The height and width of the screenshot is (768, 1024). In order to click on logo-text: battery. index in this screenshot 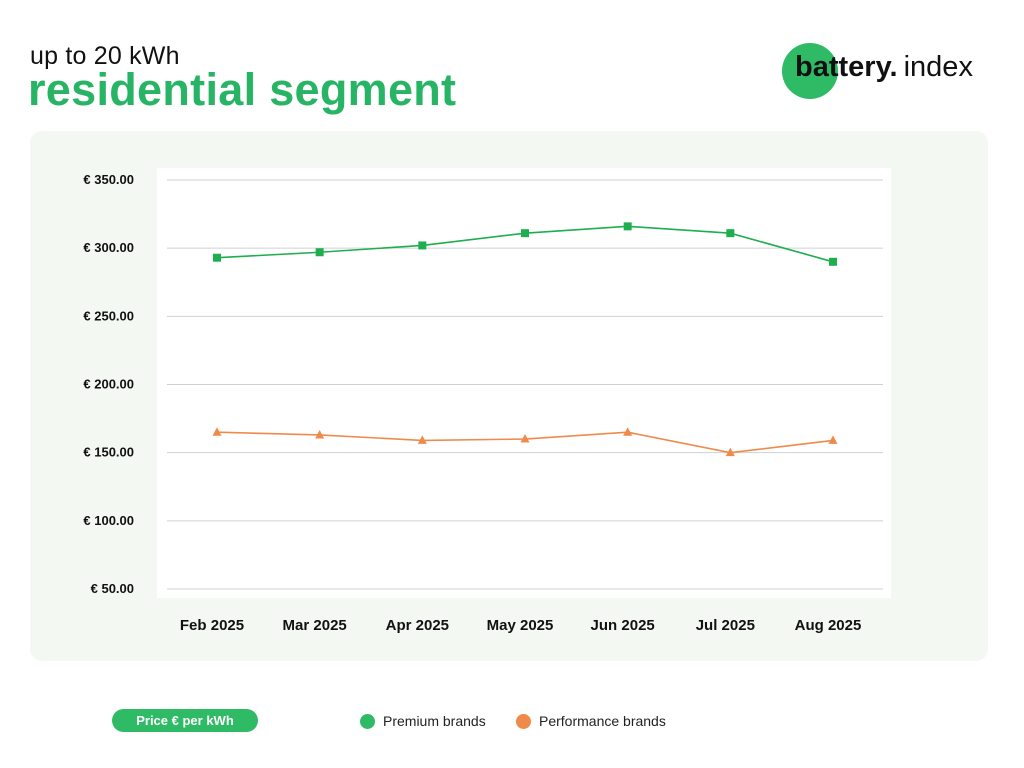, I will do `click(884, 67)`.